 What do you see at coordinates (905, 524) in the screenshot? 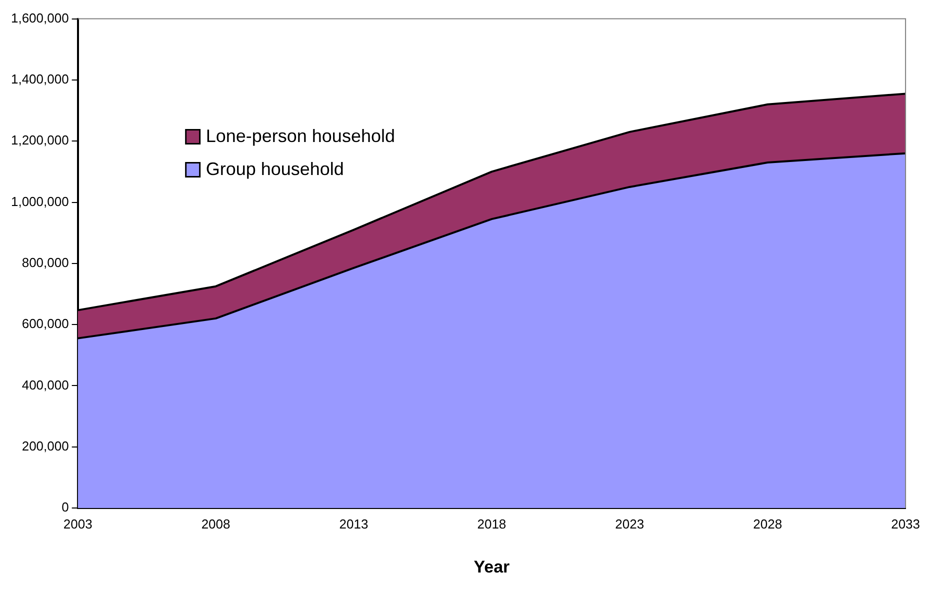
I see `x-tick-label: 2033` at bounding box center [905, 524].